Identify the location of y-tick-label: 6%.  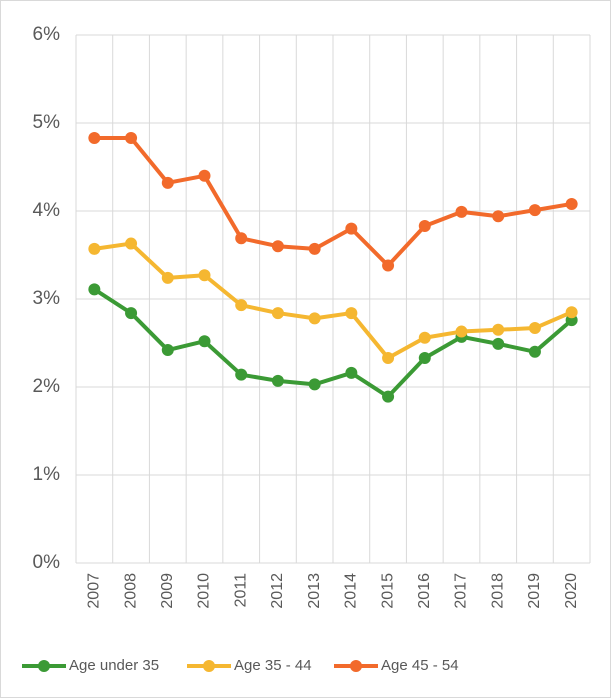
(47, 34).